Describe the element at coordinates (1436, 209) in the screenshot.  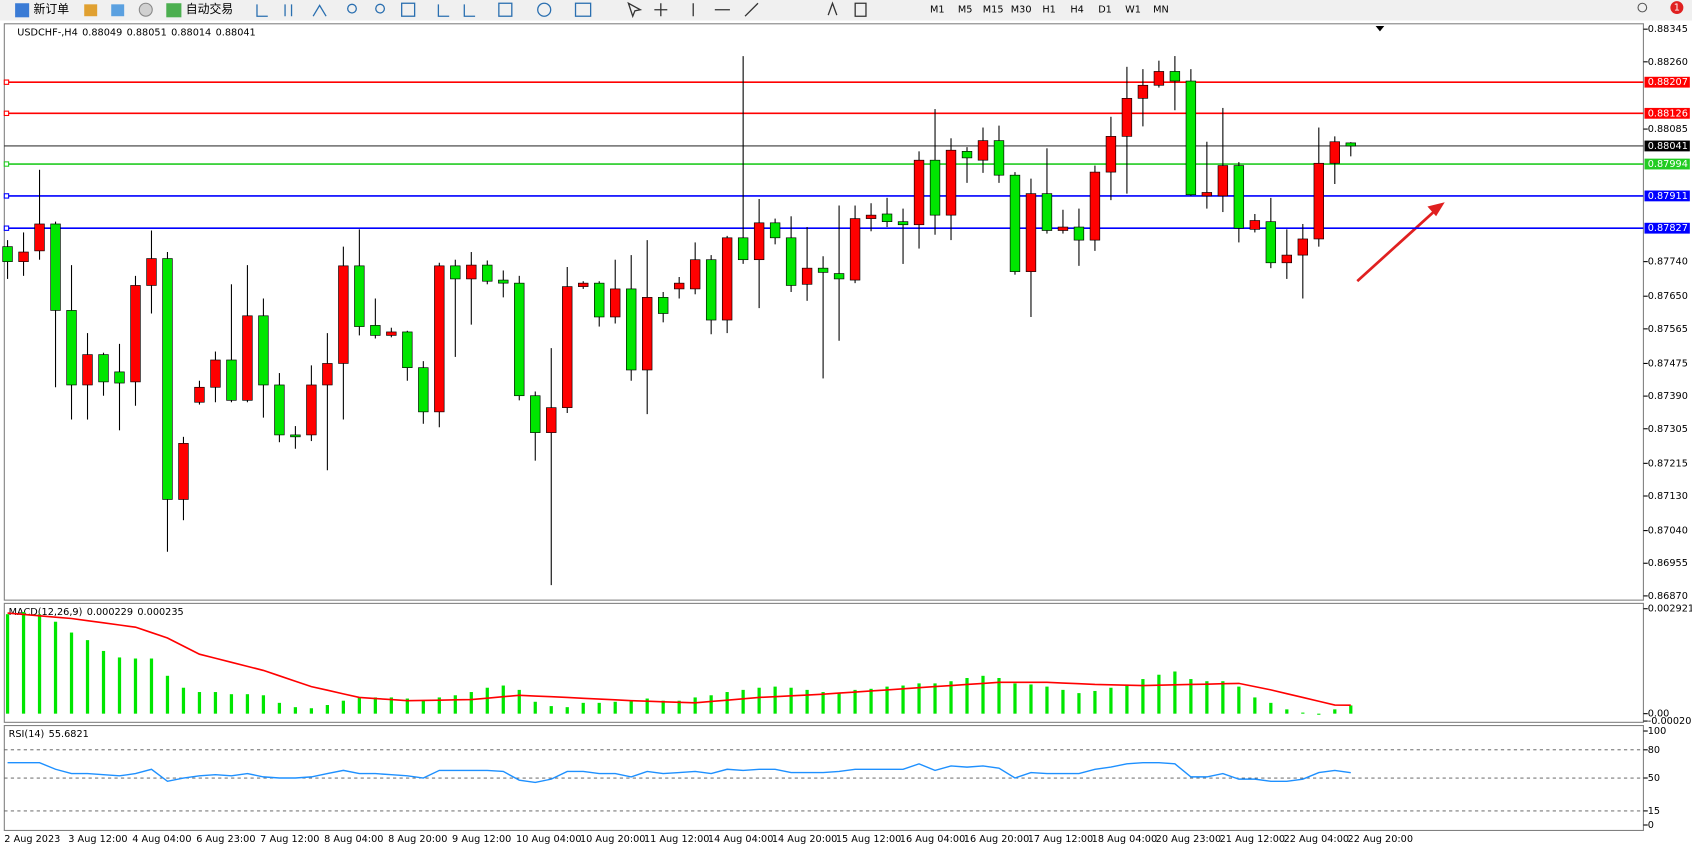
I see `arrow-head` at that location.